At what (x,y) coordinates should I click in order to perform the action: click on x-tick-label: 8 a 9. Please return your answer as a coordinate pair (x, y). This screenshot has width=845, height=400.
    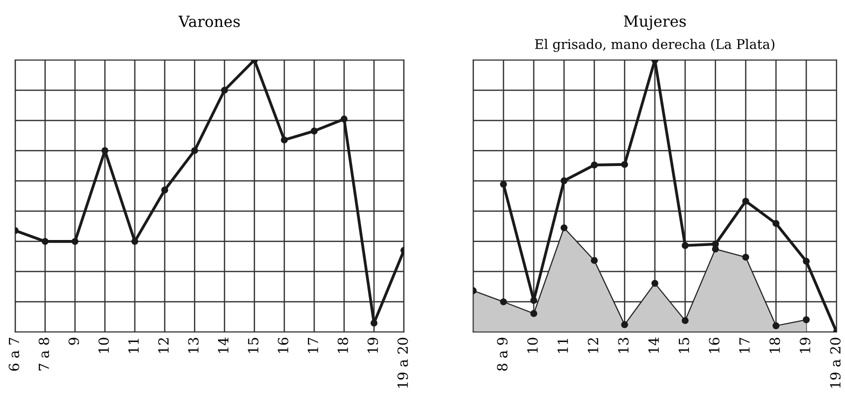
    Looking at the image, I should click on (502, 354).